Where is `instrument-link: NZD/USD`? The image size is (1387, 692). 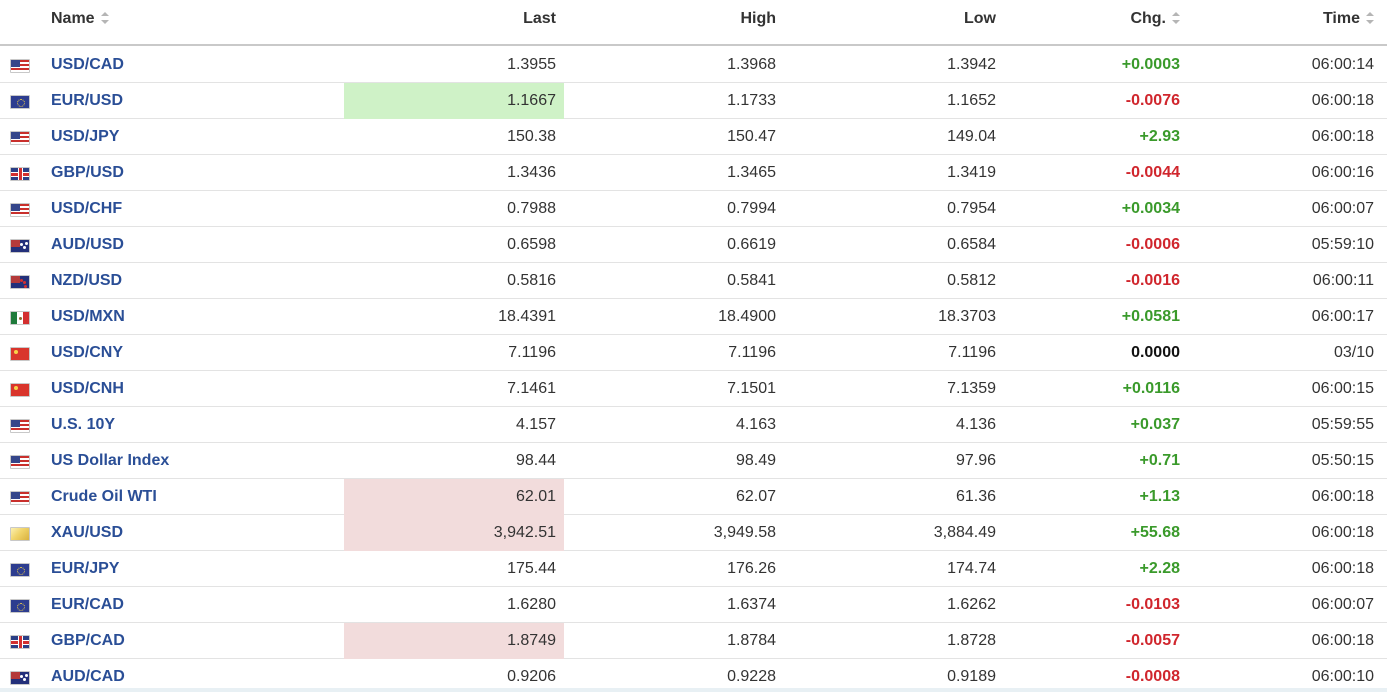 instrument-link: NZD/USD is located at coordinates (87, 280).